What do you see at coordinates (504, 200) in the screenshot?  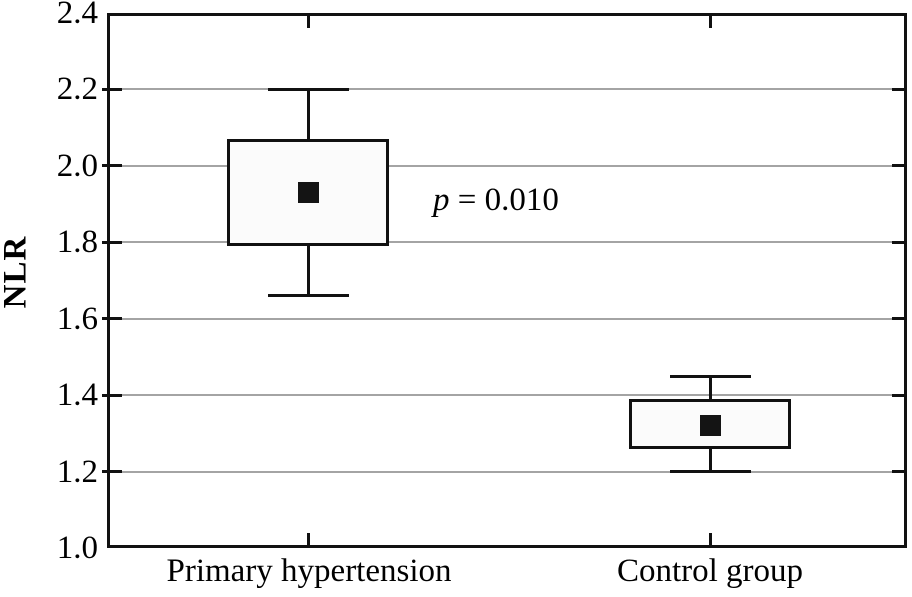 I see `p-value-text: = 0.010` at bounding box center [504, 200].